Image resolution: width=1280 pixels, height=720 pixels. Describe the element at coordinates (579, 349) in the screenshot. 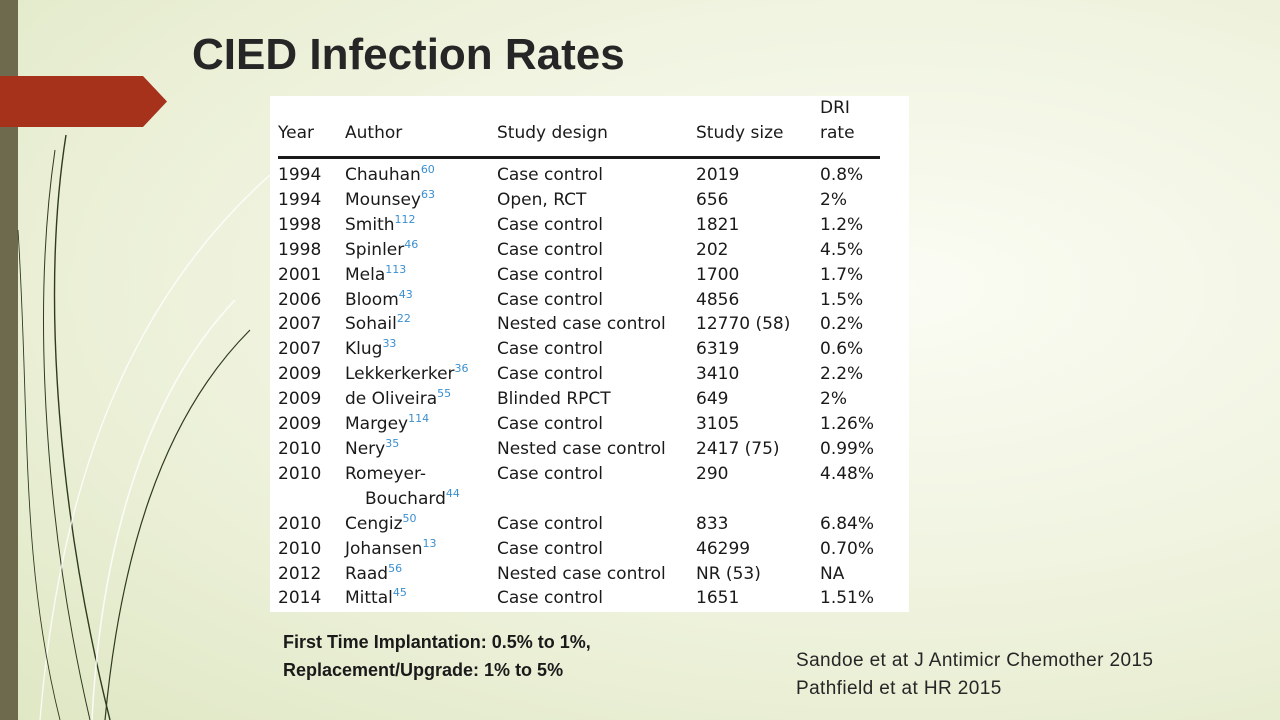

I see `table-row: 2007 Klug33 Case control 6319 0.6%` at that location.